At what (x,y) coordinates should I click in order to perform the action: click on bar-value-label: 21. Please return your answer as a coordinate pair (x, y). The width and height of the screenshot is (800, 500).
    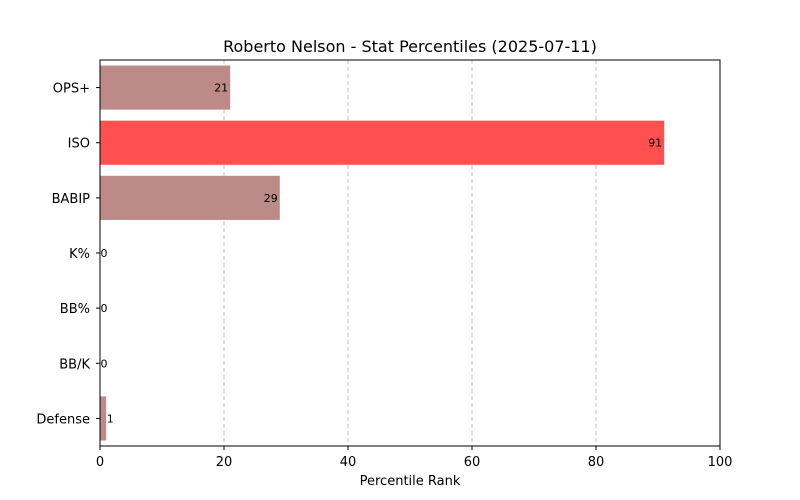
    Looking at the image, I should click on (221, 88).